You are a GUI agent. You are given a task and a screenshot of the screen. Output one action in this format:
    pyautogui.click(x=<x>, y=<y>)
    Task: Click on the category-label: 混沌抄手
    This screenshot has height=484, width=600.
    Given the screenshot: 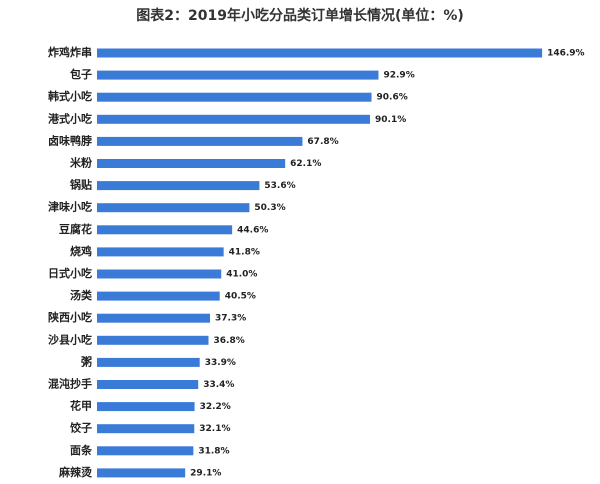 What is the action you would take?
    pyautogui.click(x=70, y=384)
    